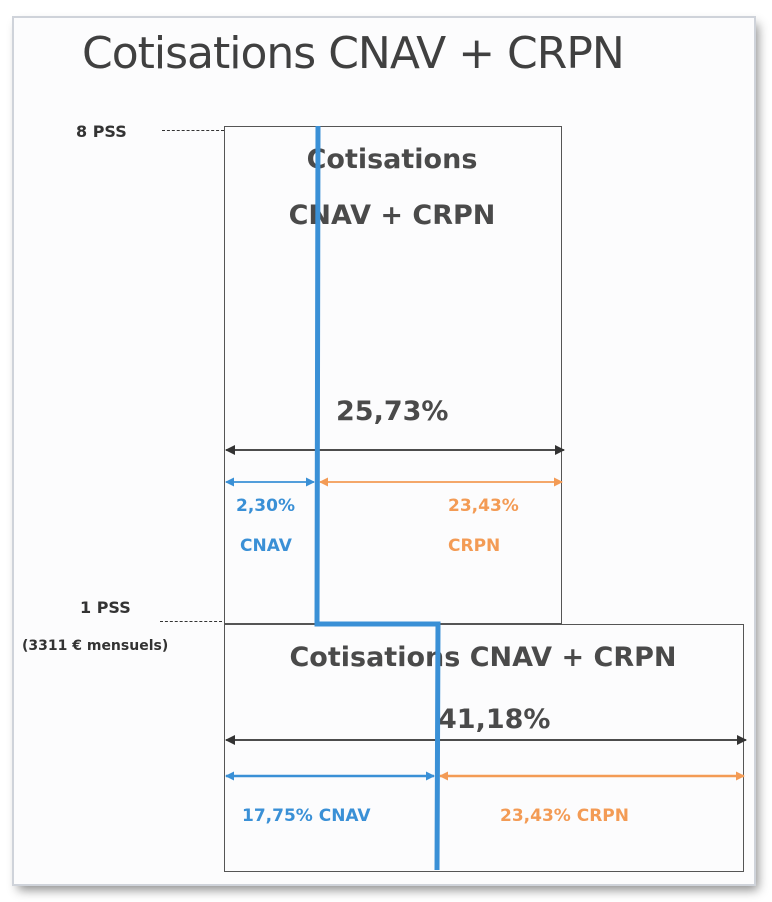 This screenshot has height=902, width=772. I want to click on slide-title: Cotisations CNAV + CRPN, so click(353, 53).